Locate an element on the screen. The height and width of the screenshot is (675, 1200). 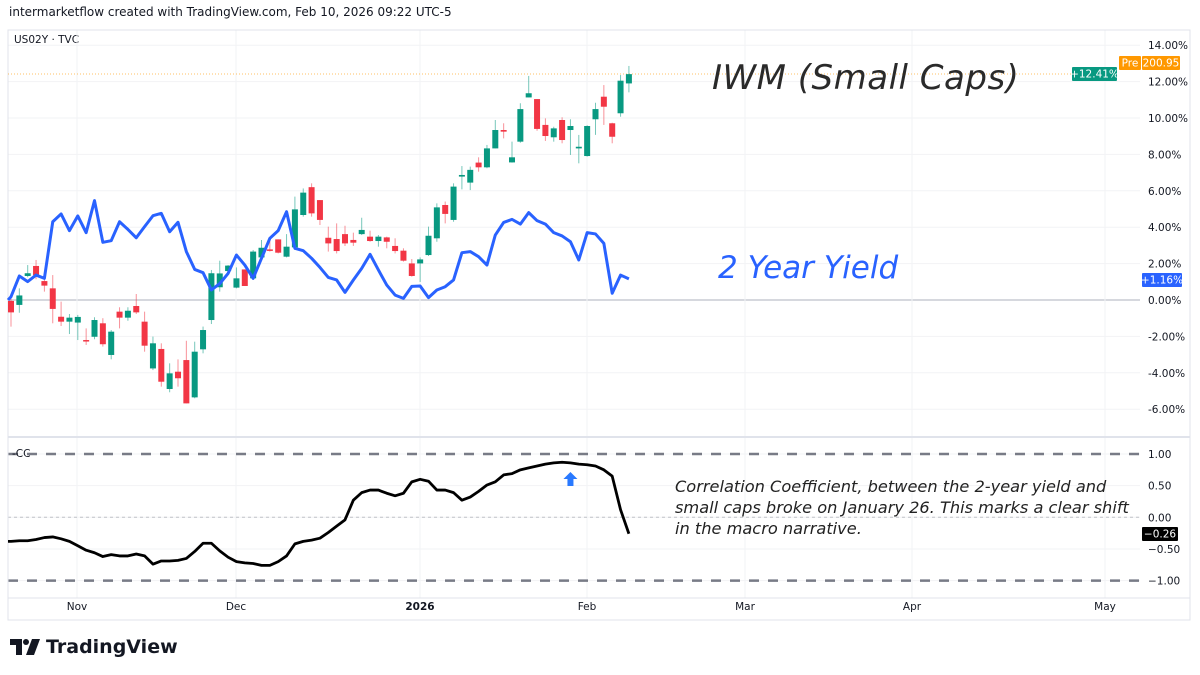
price-tick-label: 6.00% is located at coordinates (1164, 192).